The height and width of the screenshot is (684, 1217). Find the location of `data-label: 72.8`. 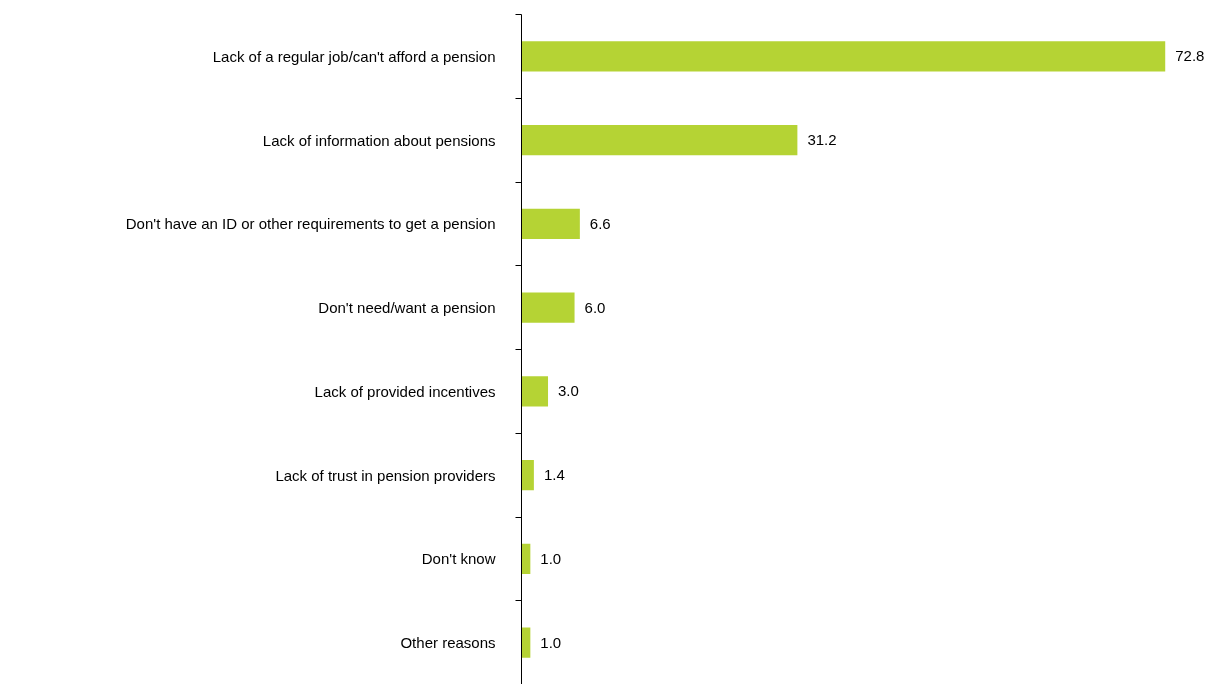

data-label: 72.8 is located at coordinates (1190, 56).